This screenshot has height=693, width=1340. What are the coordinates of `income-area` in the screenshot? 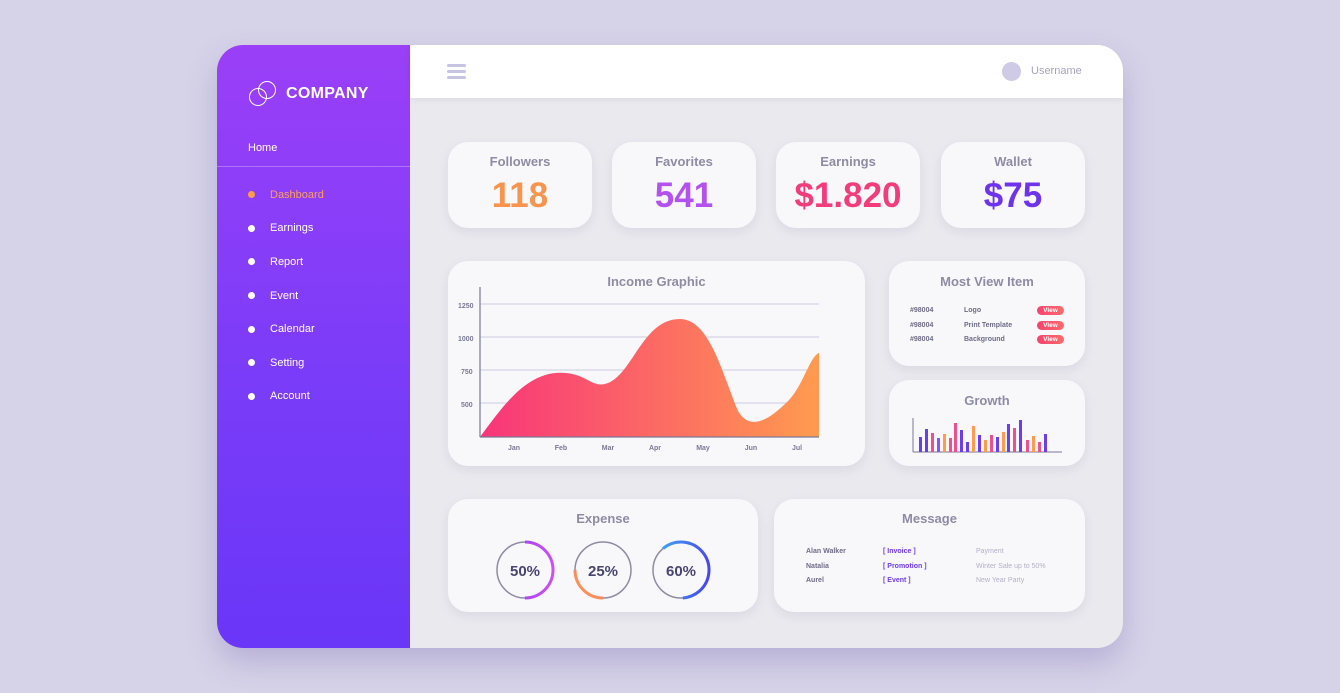 It's located at (649, 378).